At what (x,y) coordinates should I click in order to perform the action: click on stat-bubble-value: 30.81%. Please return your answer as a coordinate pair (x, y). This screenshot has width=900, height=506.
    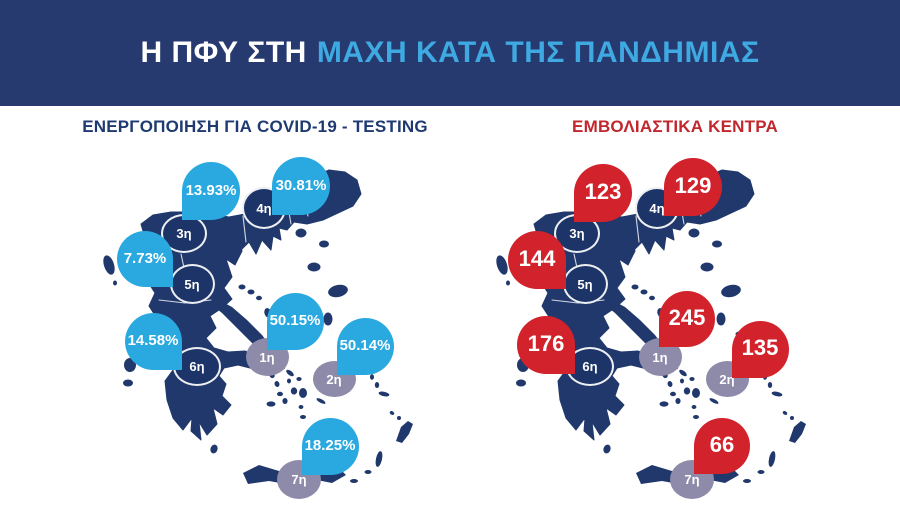
    Looking at the image, I should click on (301, 185).